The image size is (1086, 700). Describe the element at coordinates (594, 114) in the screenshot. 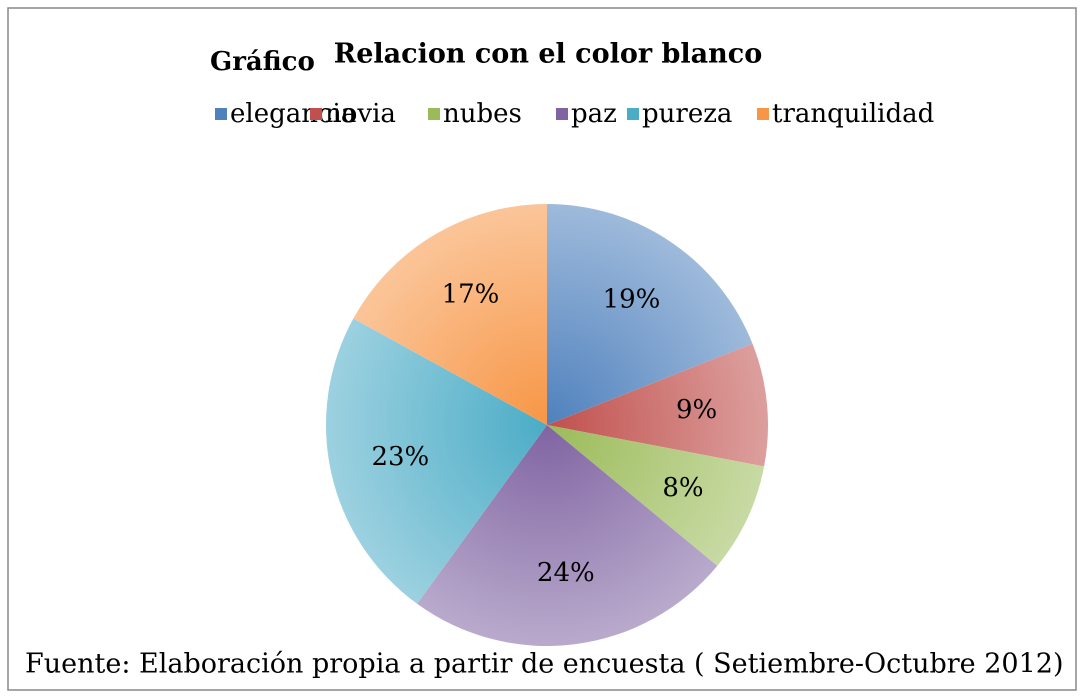

I see `legend-label: paz` at that location.